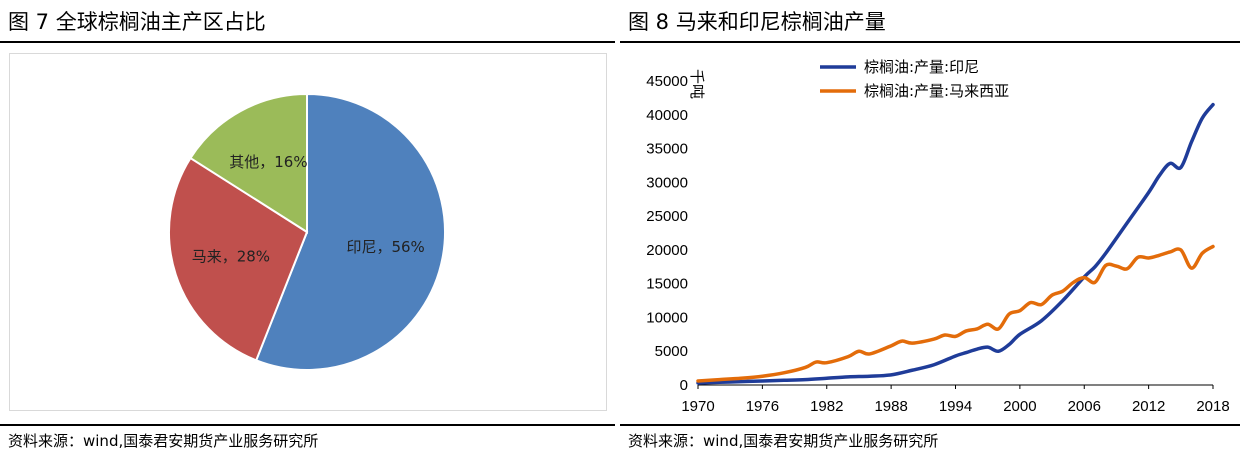  What do you see at coordinates (1019, 406) in the screenshot?
I see `x-tick-label-5: 2000` at bounding box center [1019, 406].